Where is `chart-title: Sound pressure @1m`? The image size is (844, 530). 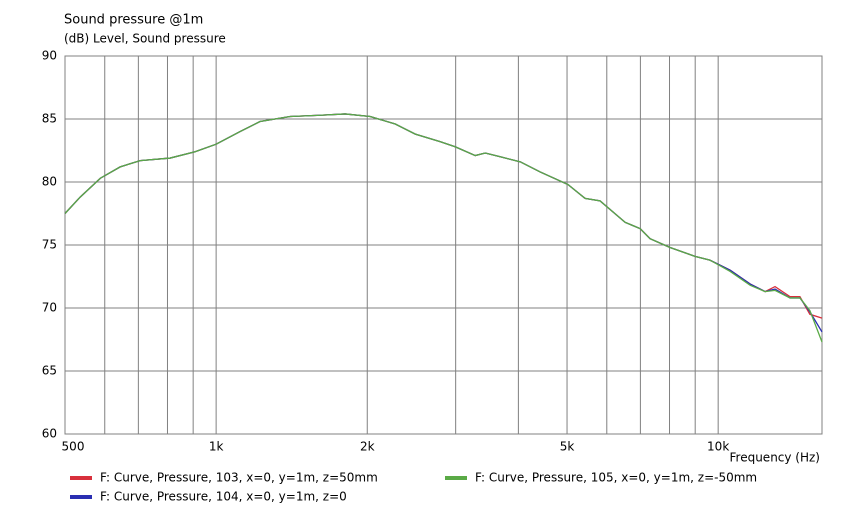 chart-title: Sound pressure @1m is located at coordinates (133, 20).